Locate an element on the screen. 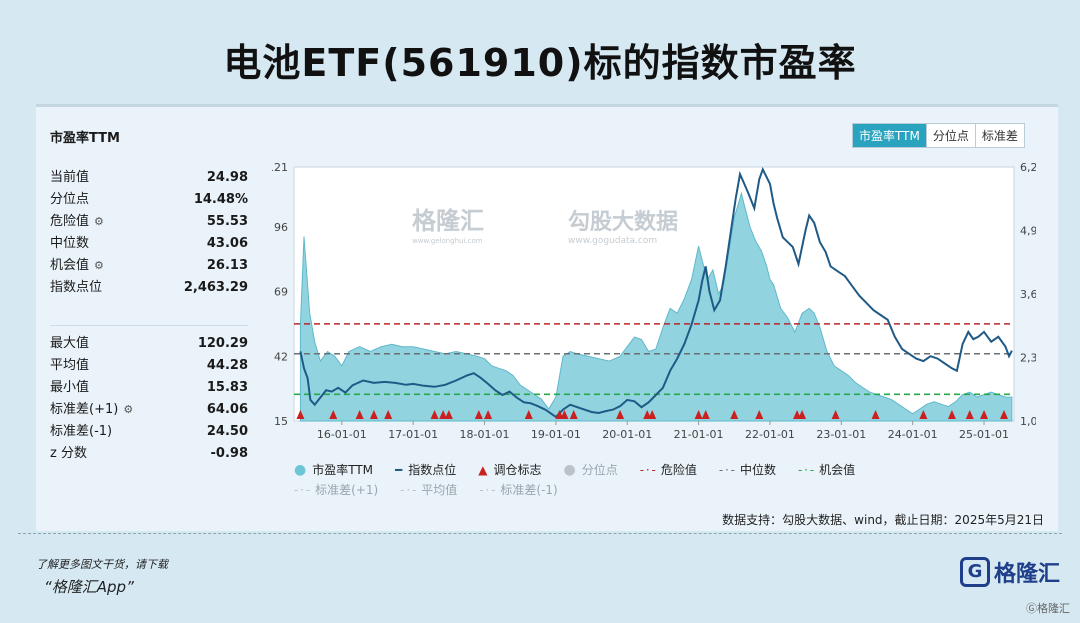 The image size is (1080, 623). stat-label: 指数点位 is located at coordinates (76, 288).